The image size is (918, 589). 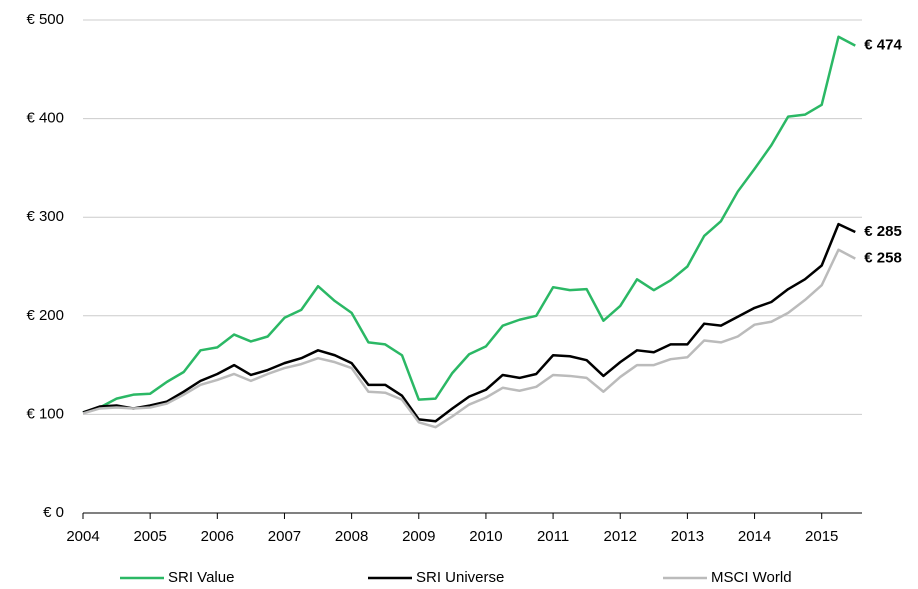 I want to click on x-tick-label: 2012, so click(x=620, y=536).